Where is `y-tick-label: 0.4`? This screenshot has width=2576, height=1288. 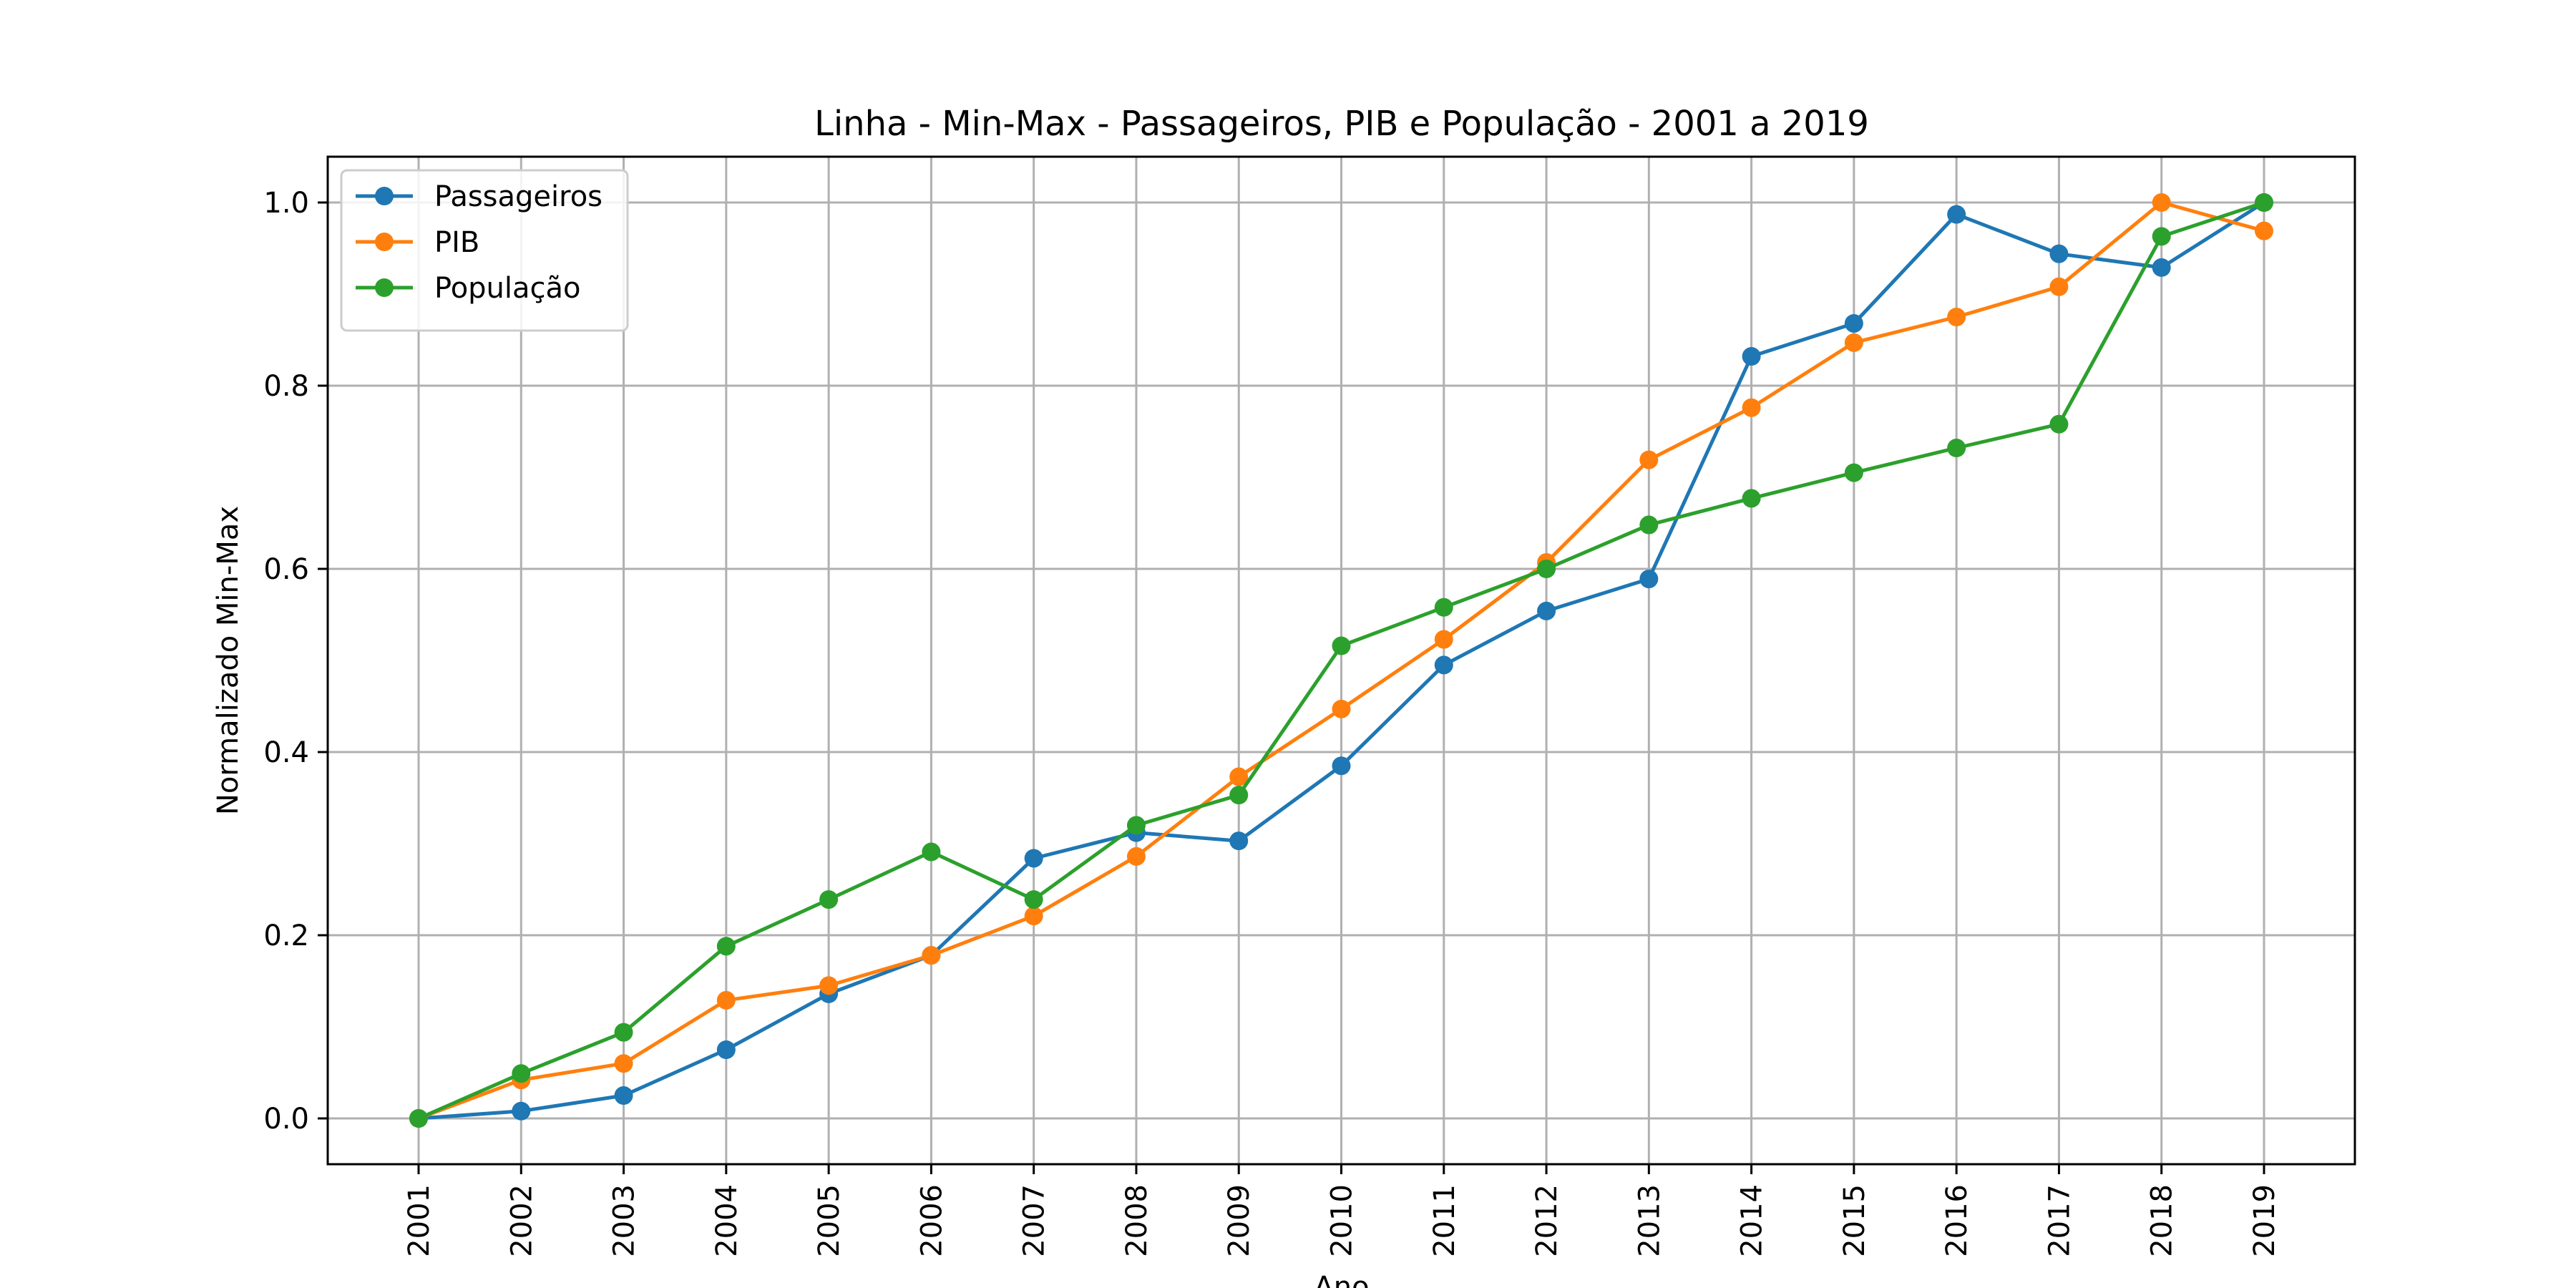
y-tick-label: 0.4 is located at coordinates (286, 752).